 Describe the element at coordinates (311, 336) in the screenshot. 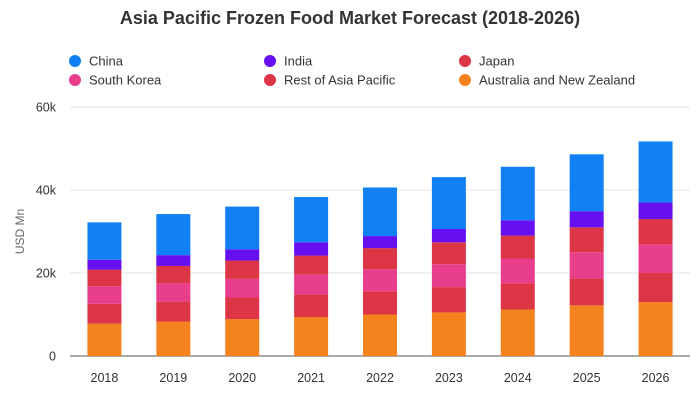

I see `bar-australia-and-new-zealand-2021` at that location.